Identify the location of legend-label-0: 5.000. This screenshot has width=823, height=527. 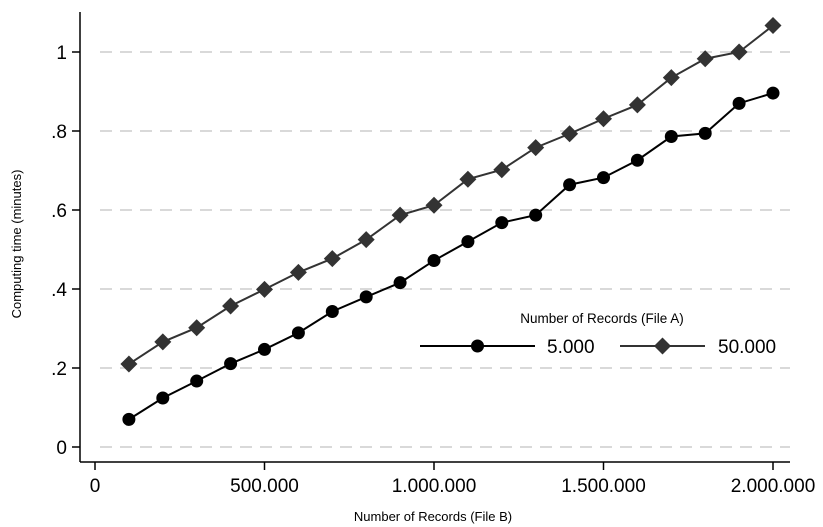
(571, 347).